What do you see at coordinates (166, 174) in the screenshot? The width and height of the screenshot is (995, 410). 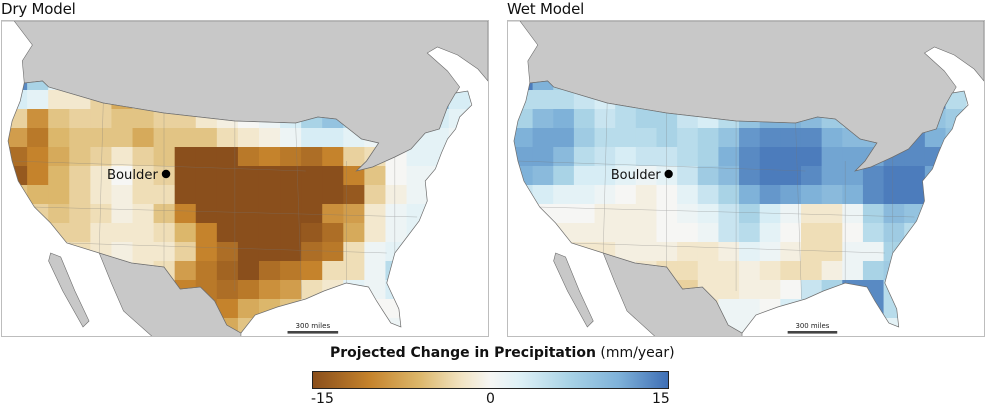 I see `boulder-marker` at bounding box center [166, 174].